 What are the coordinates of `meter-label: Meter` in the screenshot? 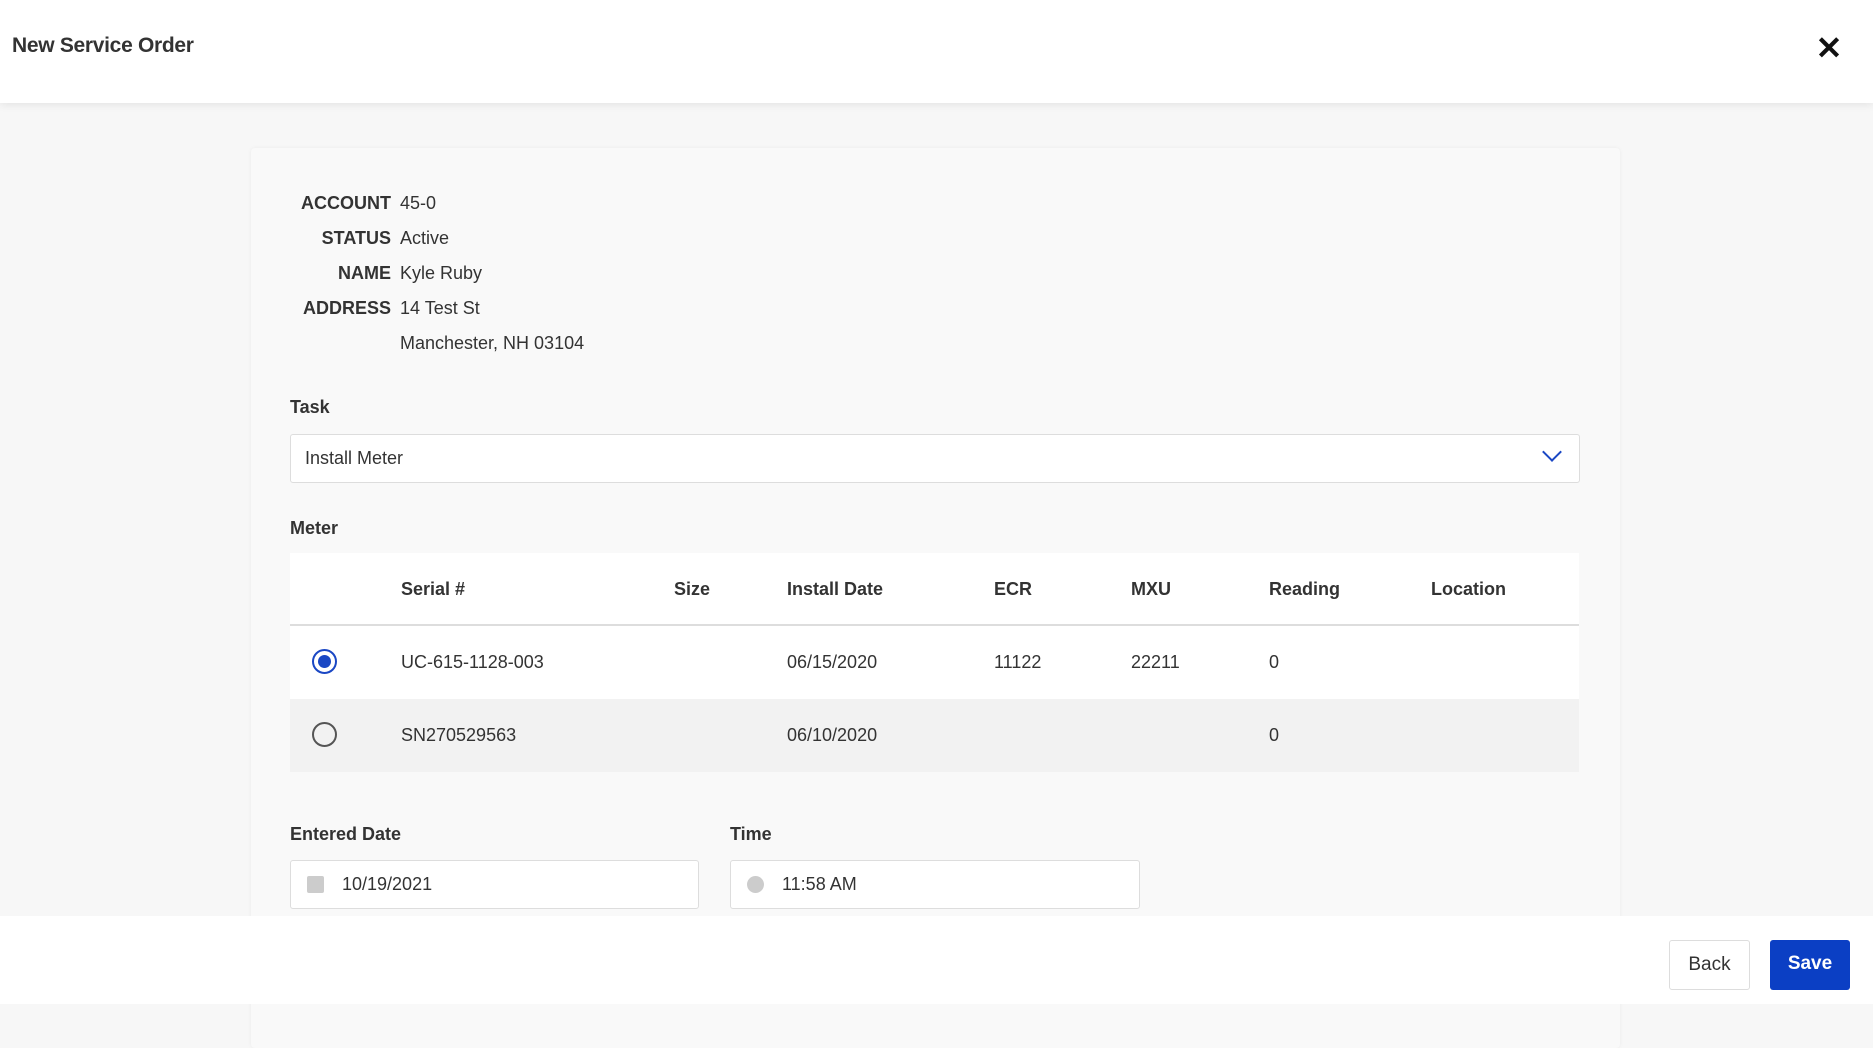 It's located at (314, 528).